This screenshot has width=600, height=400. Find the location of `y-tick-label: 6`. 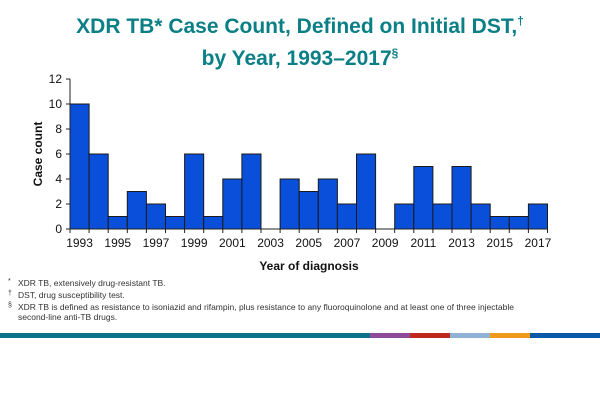

y-tick-label: 6 is located at coordinates (58, 154).